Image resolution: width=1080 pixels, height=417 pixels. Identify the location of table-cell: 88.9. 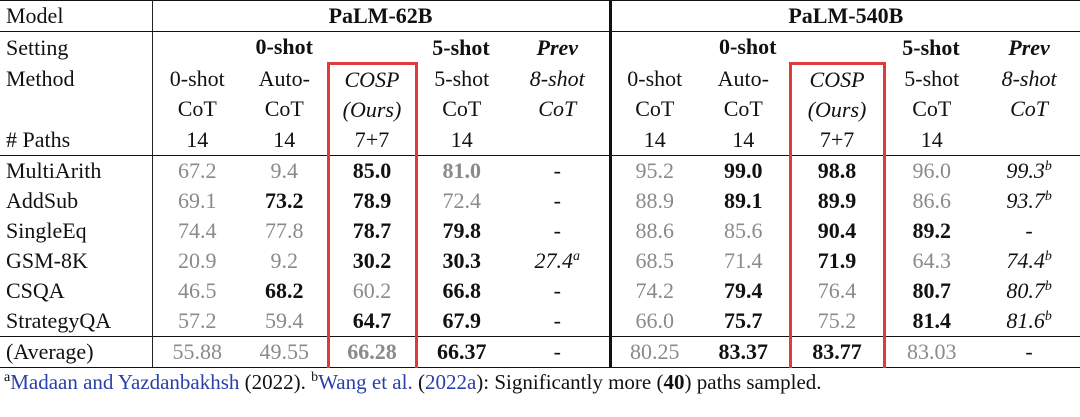
(653, 201).